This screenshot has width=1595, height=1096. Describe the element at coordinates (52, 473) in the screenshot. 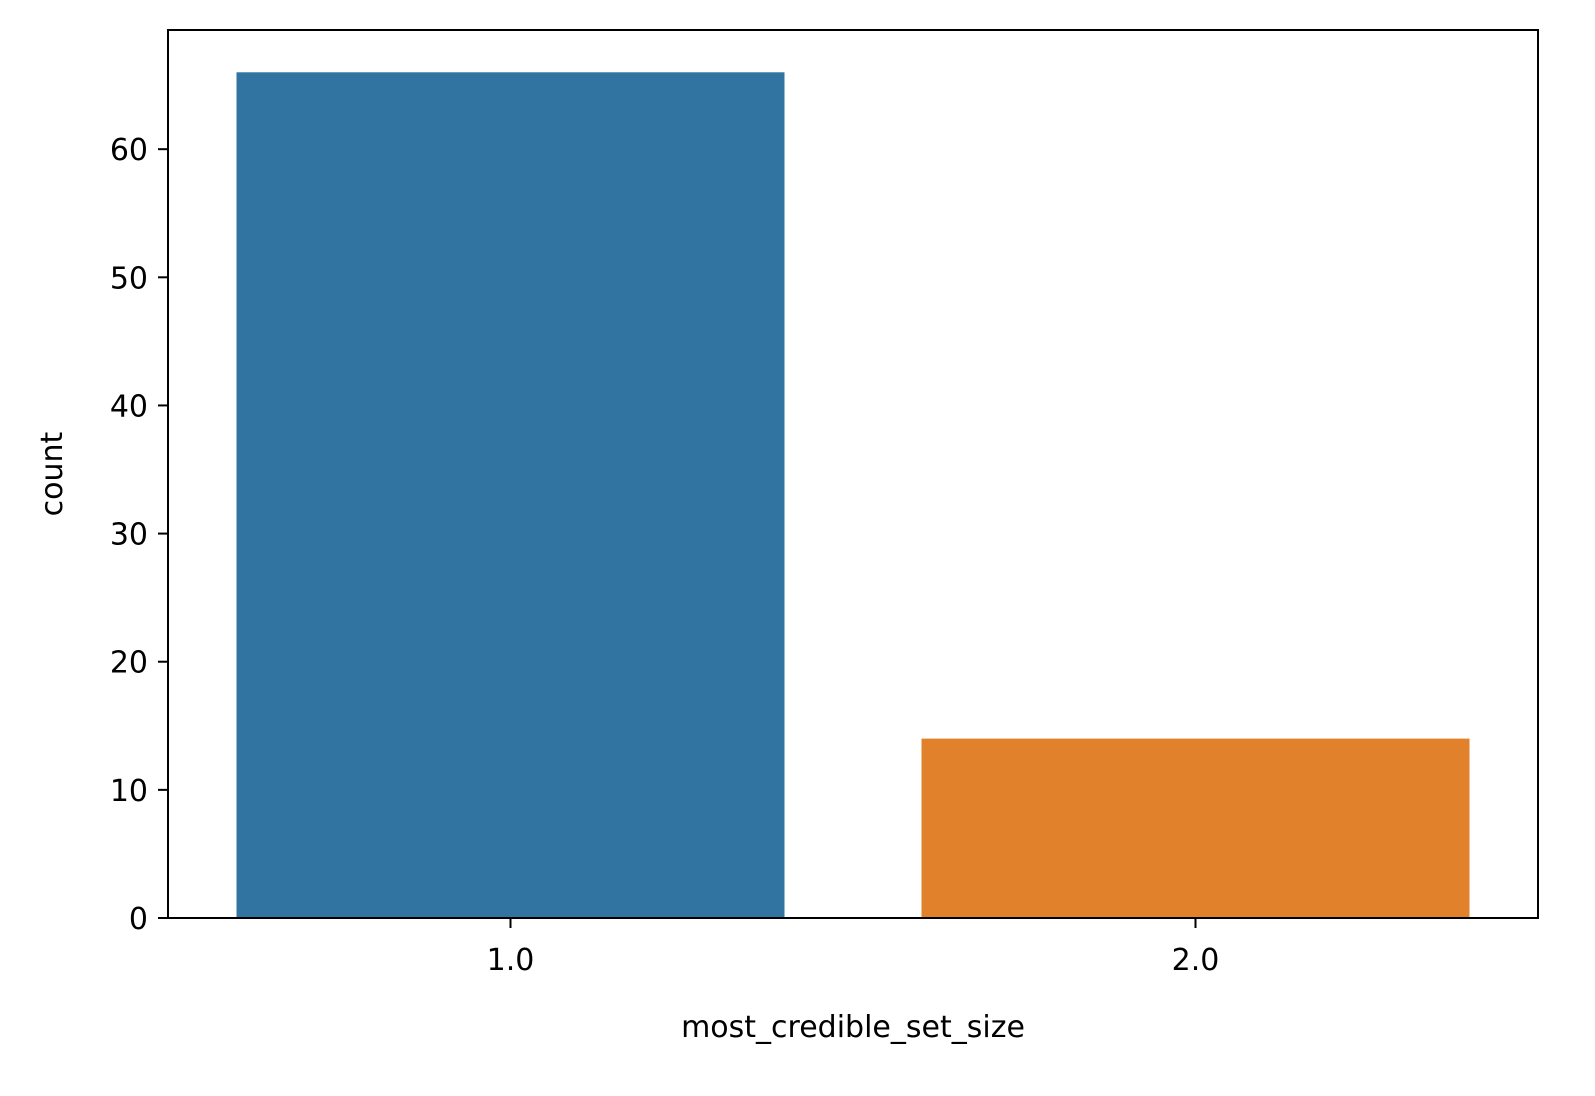

I see `y-axis-label: count` at that location.